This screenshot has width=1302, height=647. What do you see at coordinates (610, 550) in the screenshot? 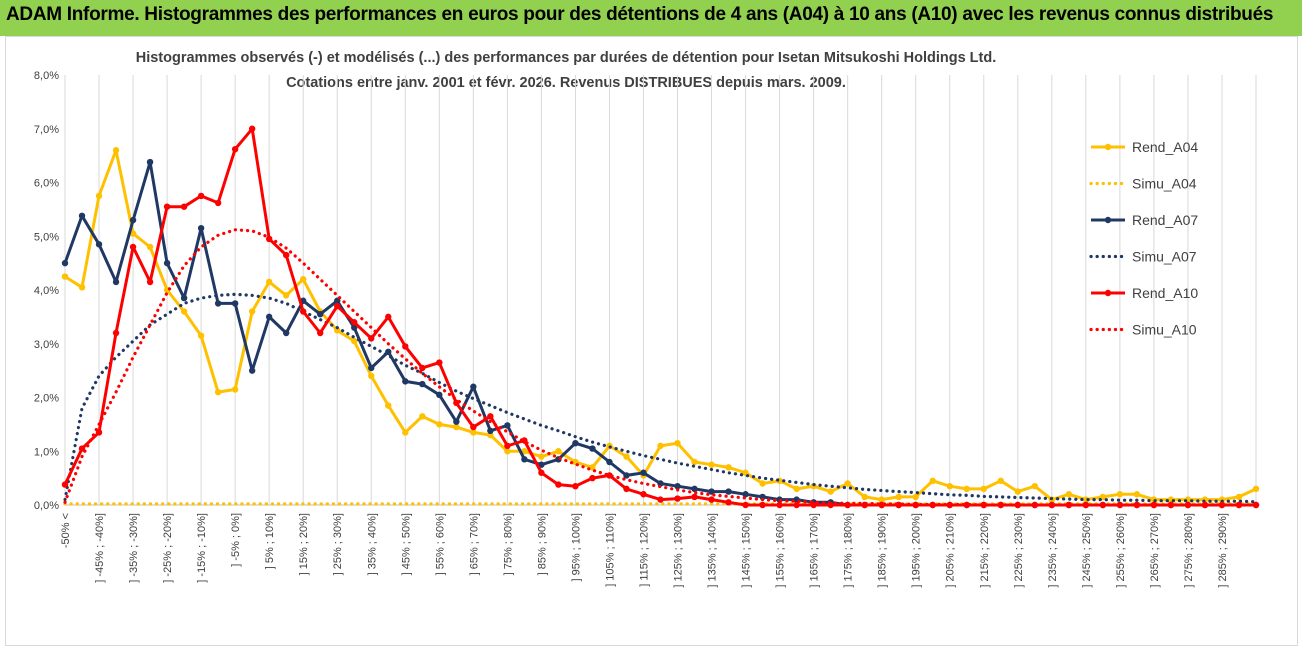
I see `x-tick-label: ] 105% ; 110%]` at bounding box center [610, 550].